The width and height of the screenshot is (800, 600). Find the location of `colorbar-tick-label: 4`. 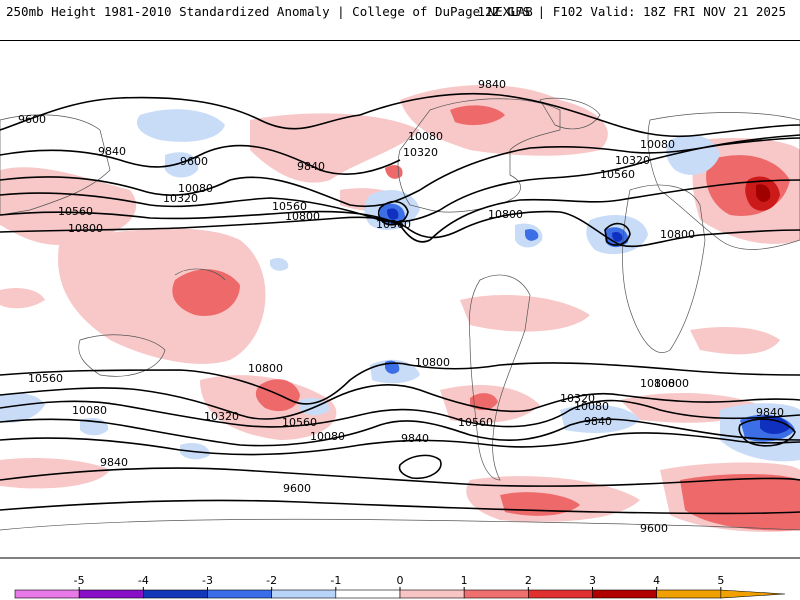

colorbar-tick-label: 4 is located at coordinates (656, 580).